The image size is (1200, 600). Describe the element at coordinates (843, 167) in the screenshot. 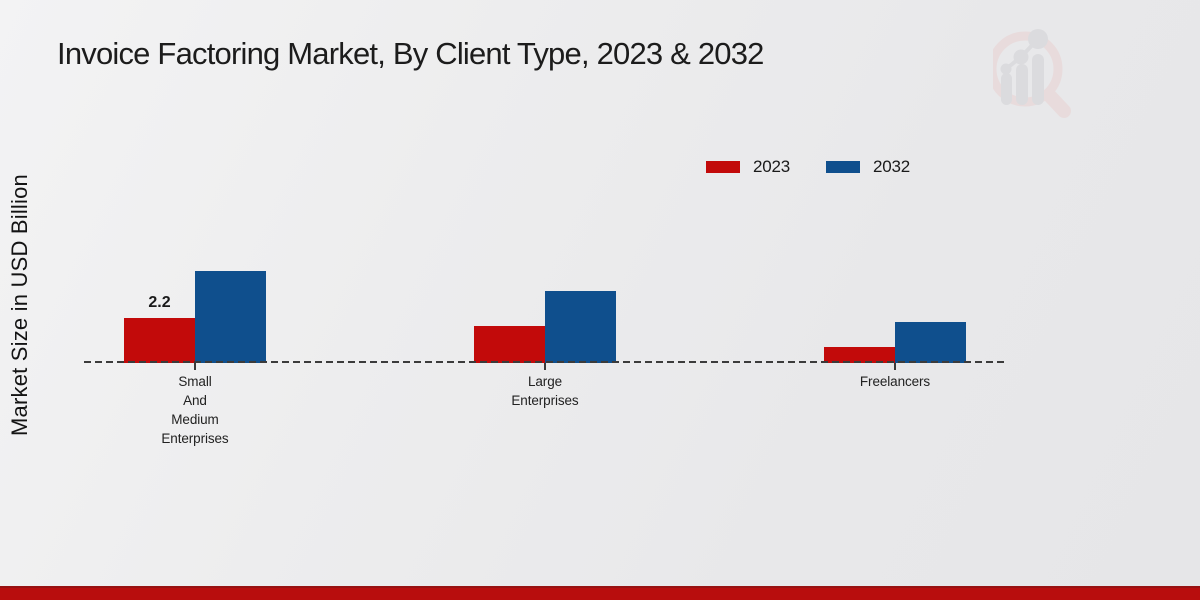

I see `legend-swatch-2032` at that location.